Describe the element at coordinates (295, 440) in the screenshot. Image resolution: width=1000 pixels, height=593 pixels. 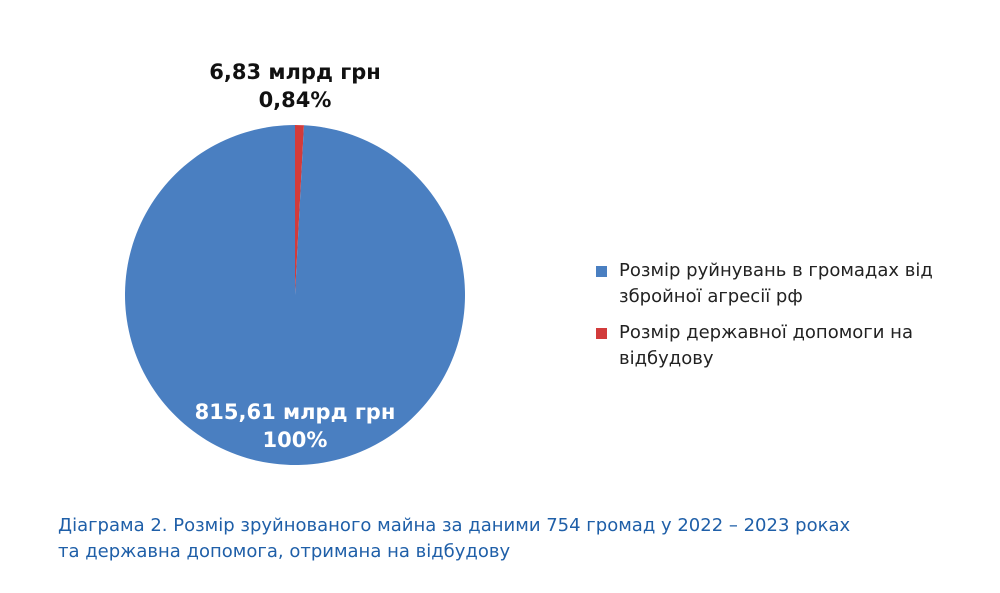
I see `data-label-destruction-percent: 100%` at that location.